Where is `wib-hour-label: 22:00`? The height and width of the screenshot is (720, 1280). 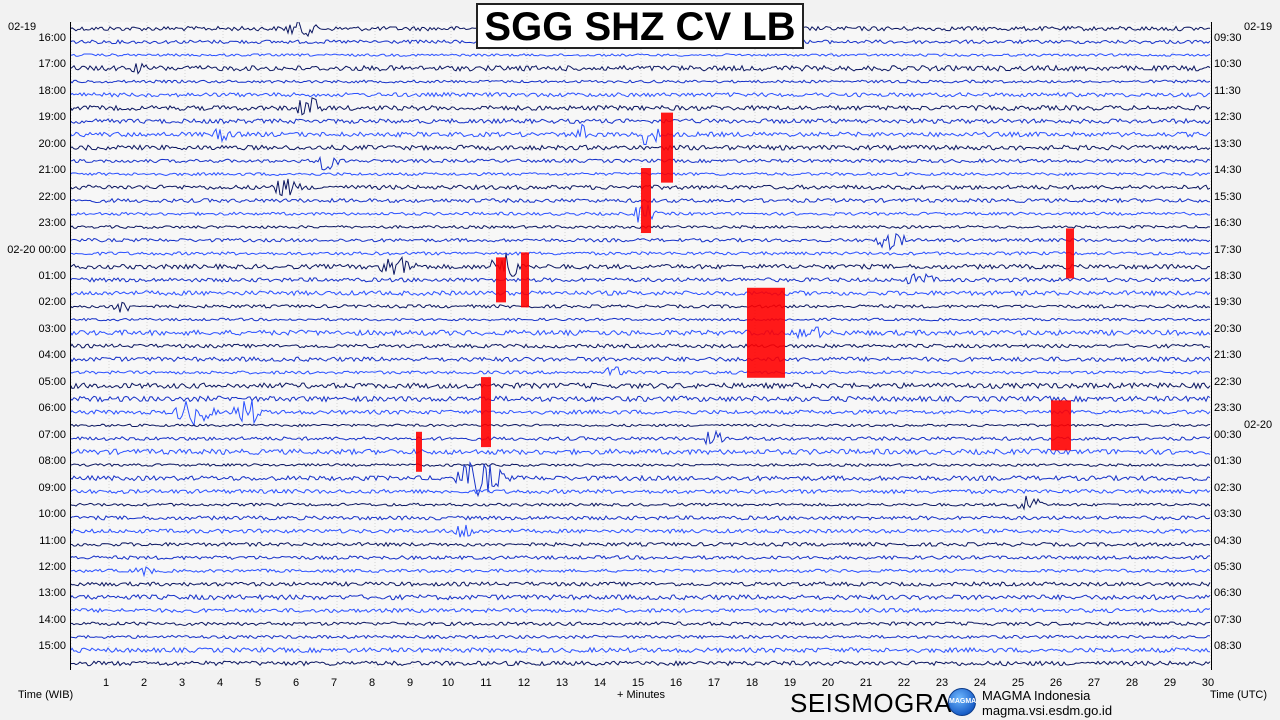 wib-hour-label: 22:00 is located at coordinates (52, 196).